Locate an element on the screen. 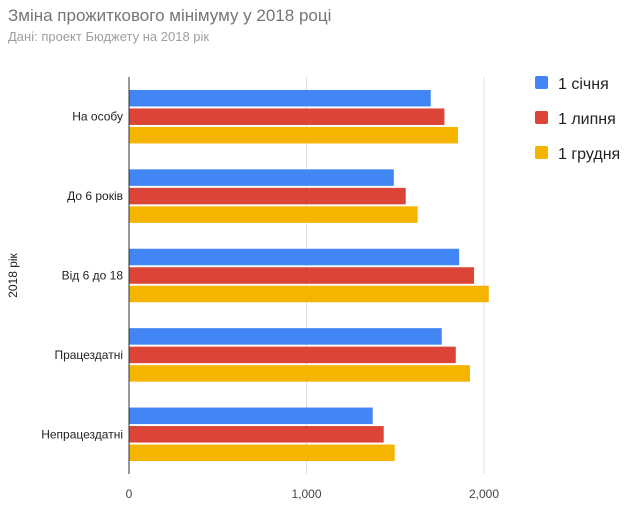  x-tick-label: 2,000 is located at coordinates (484, 494).